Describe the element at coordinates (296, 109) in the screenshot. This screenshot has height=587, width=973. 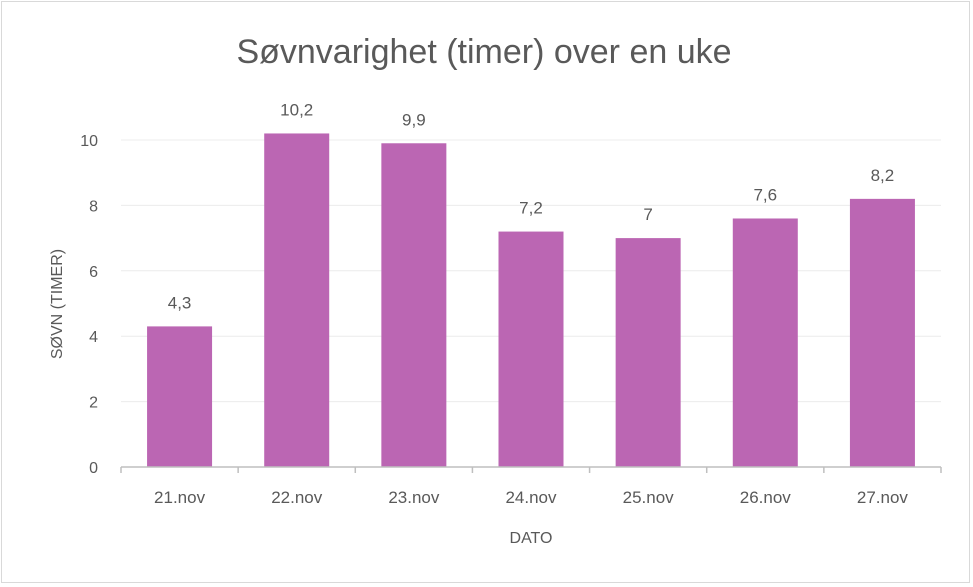
I see `data-label: 10,2` at that location.